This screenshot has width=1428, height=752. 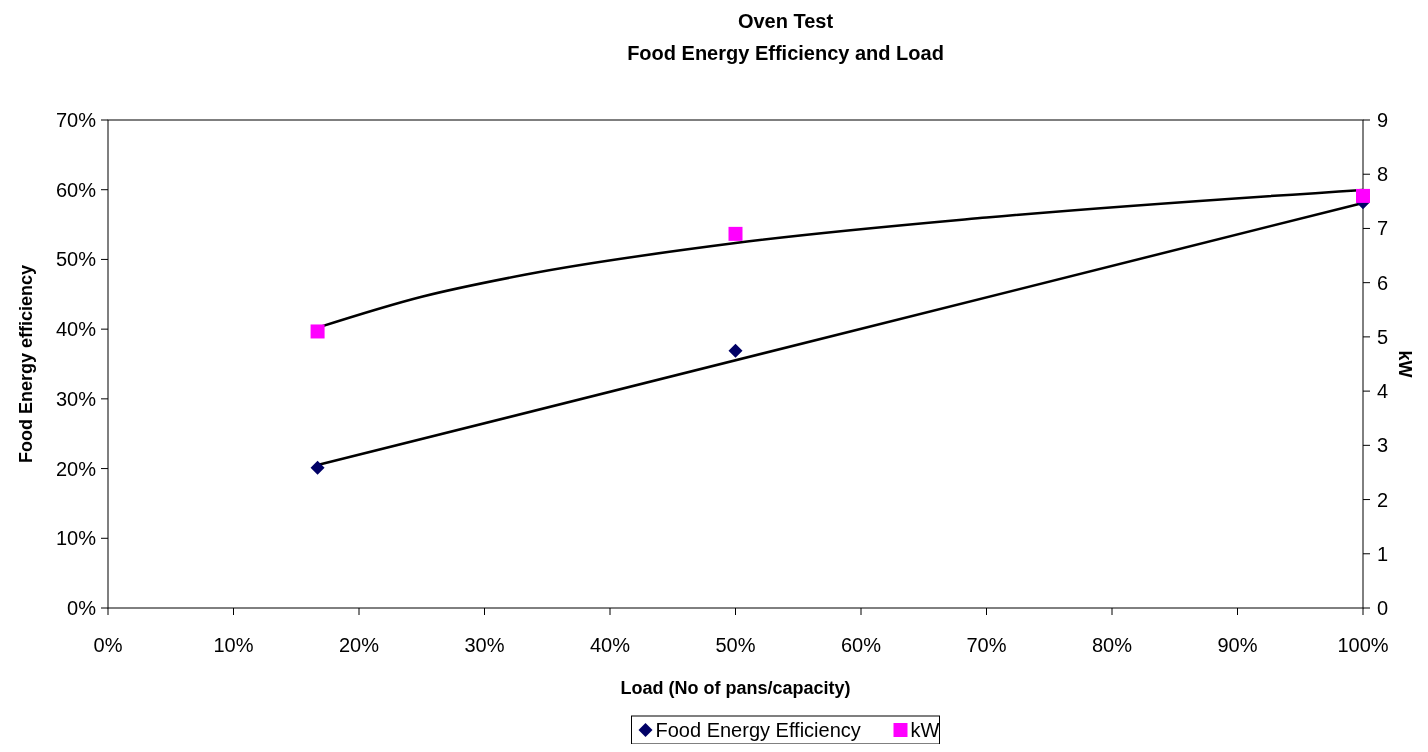 What do you see at coordinates (925, 730) in the screenshot?
I see `legend-label: kW` at bounding box center [925, 730].